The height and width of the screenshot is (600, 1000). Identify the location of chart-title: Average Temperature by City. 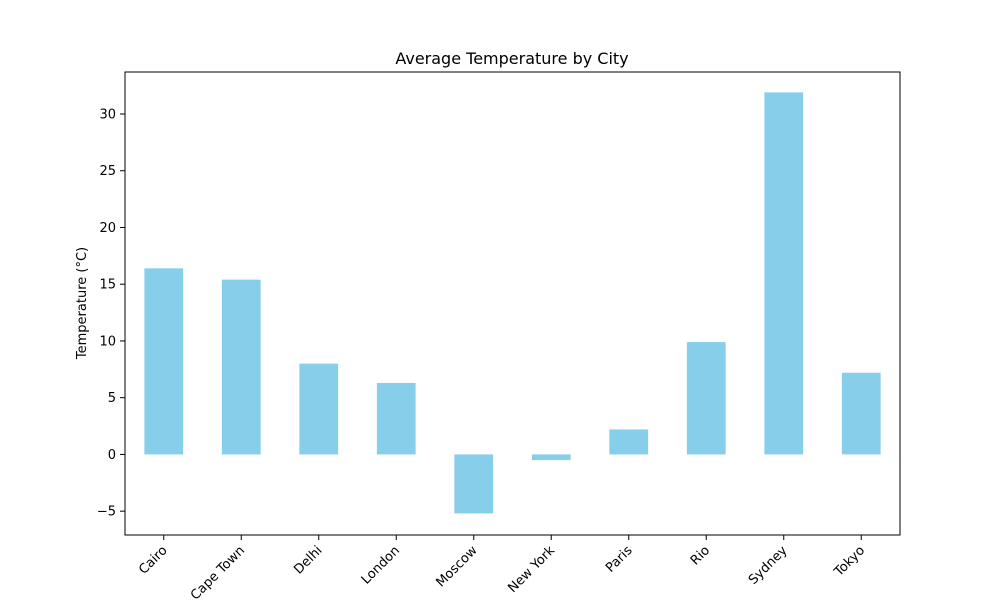
(511, 58).